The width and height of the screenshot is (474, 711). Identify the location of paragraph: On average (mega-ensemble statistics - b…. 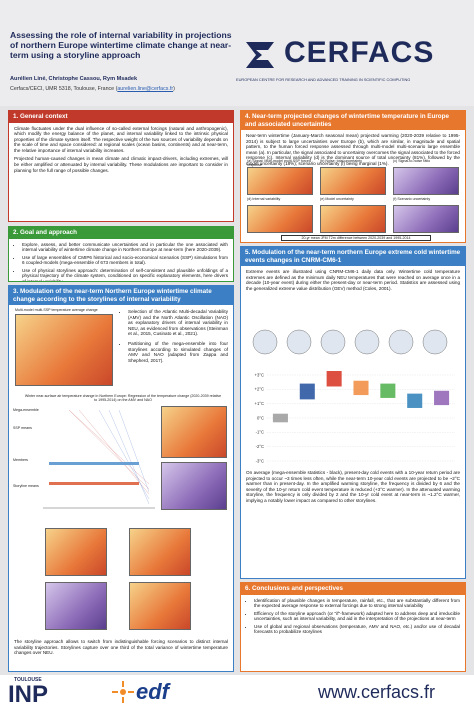
(353, 486).